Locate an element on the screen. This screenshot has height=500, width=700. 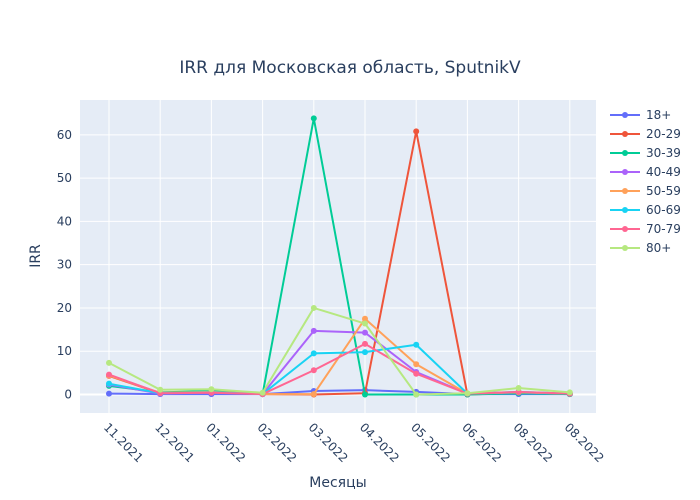
legend-label: 30-39 is located at coordinates (663, 153).